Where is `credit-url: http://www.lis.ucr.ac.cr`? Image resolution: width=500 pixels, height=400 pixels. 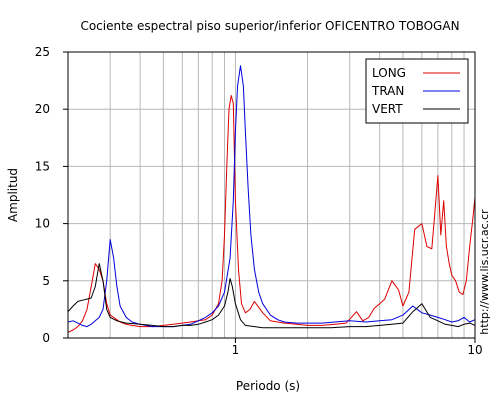 credit-url: http://www.lis.ucr.ac.cr is located at coordinates (484, 272).